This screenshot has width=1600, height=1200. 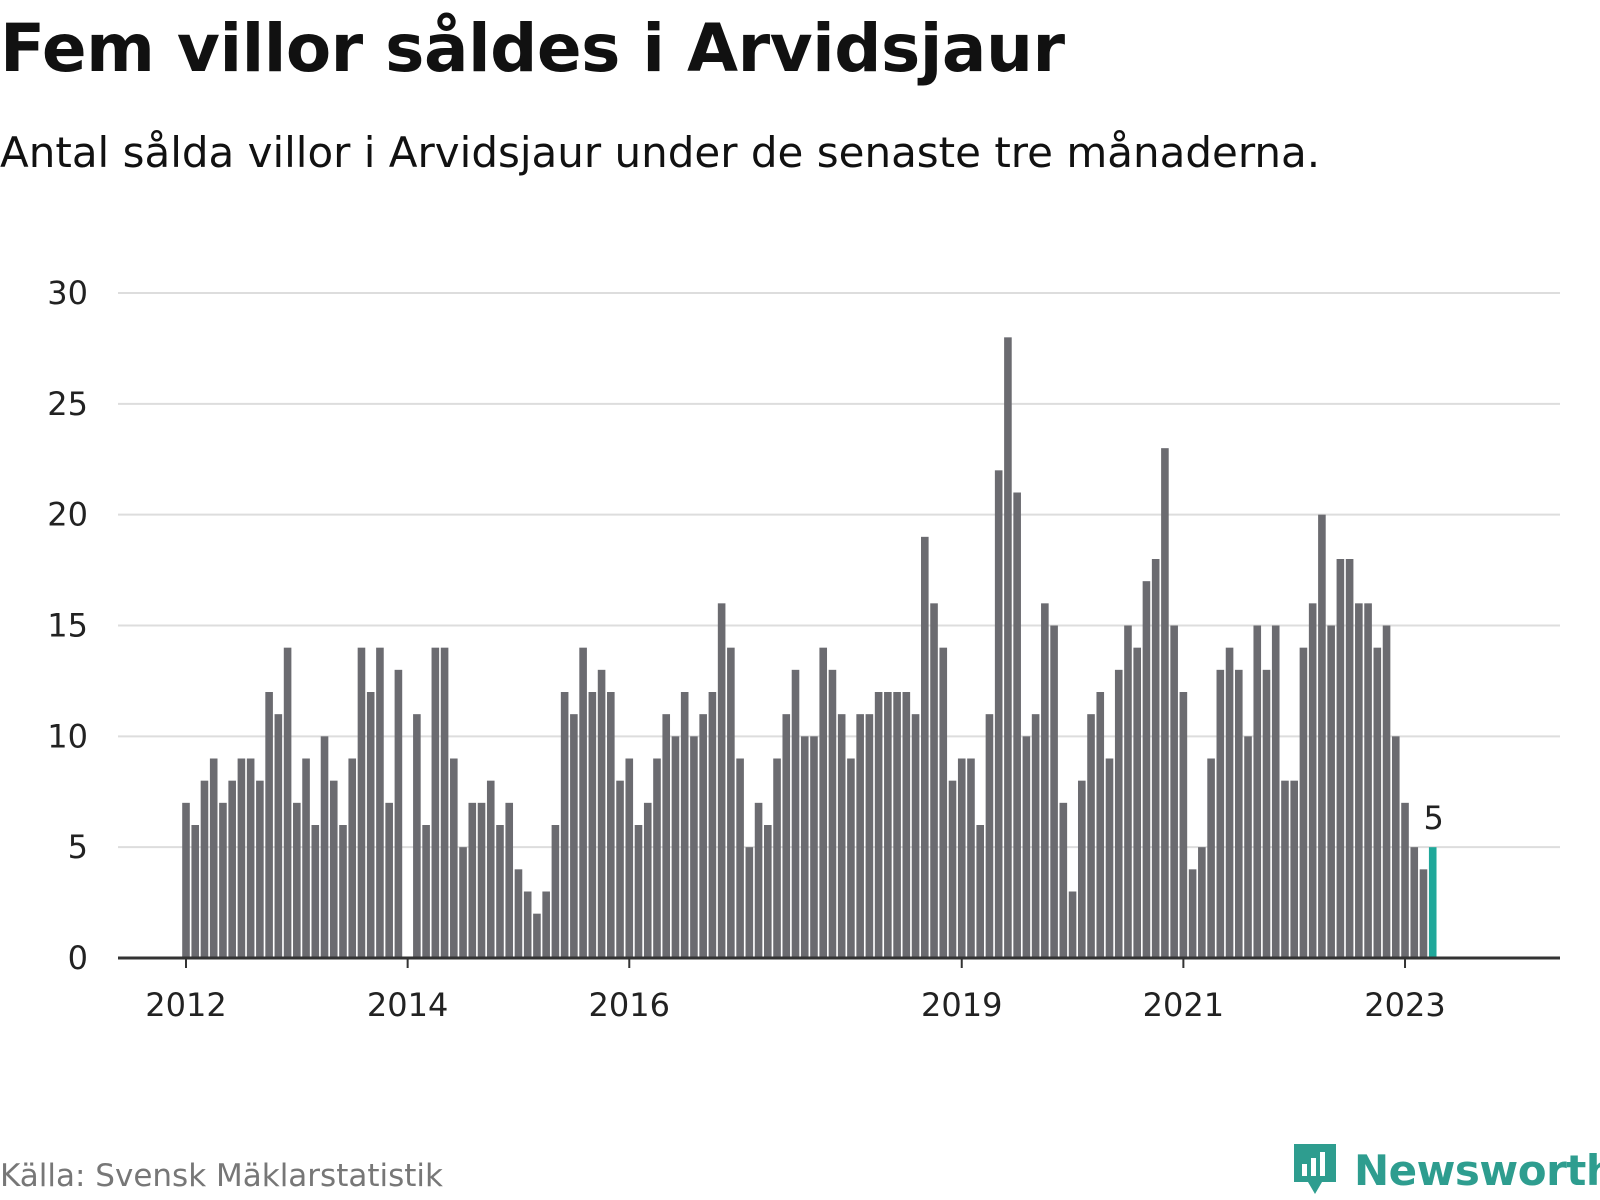 I want to click on brand-logo: Newsworthy, so click(x=1445, y=1170).